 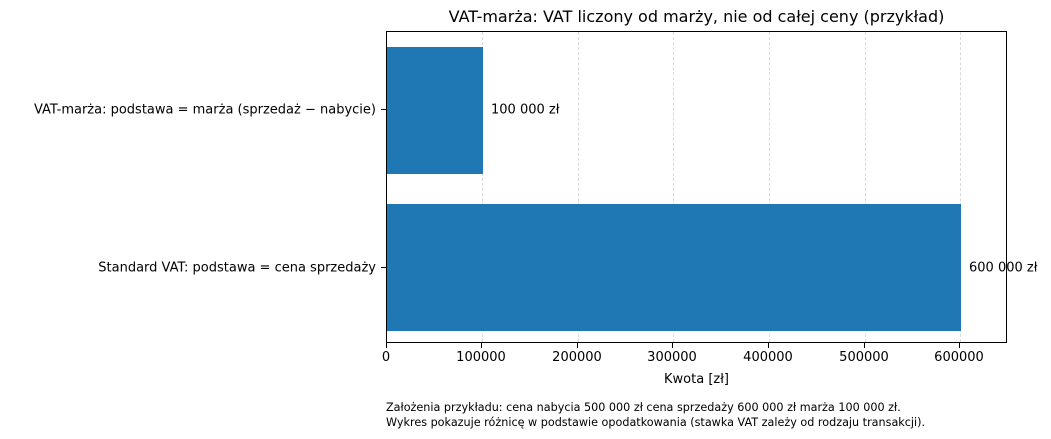 I want to click on x-tick-label: 300000, so click(x=672, y=357).